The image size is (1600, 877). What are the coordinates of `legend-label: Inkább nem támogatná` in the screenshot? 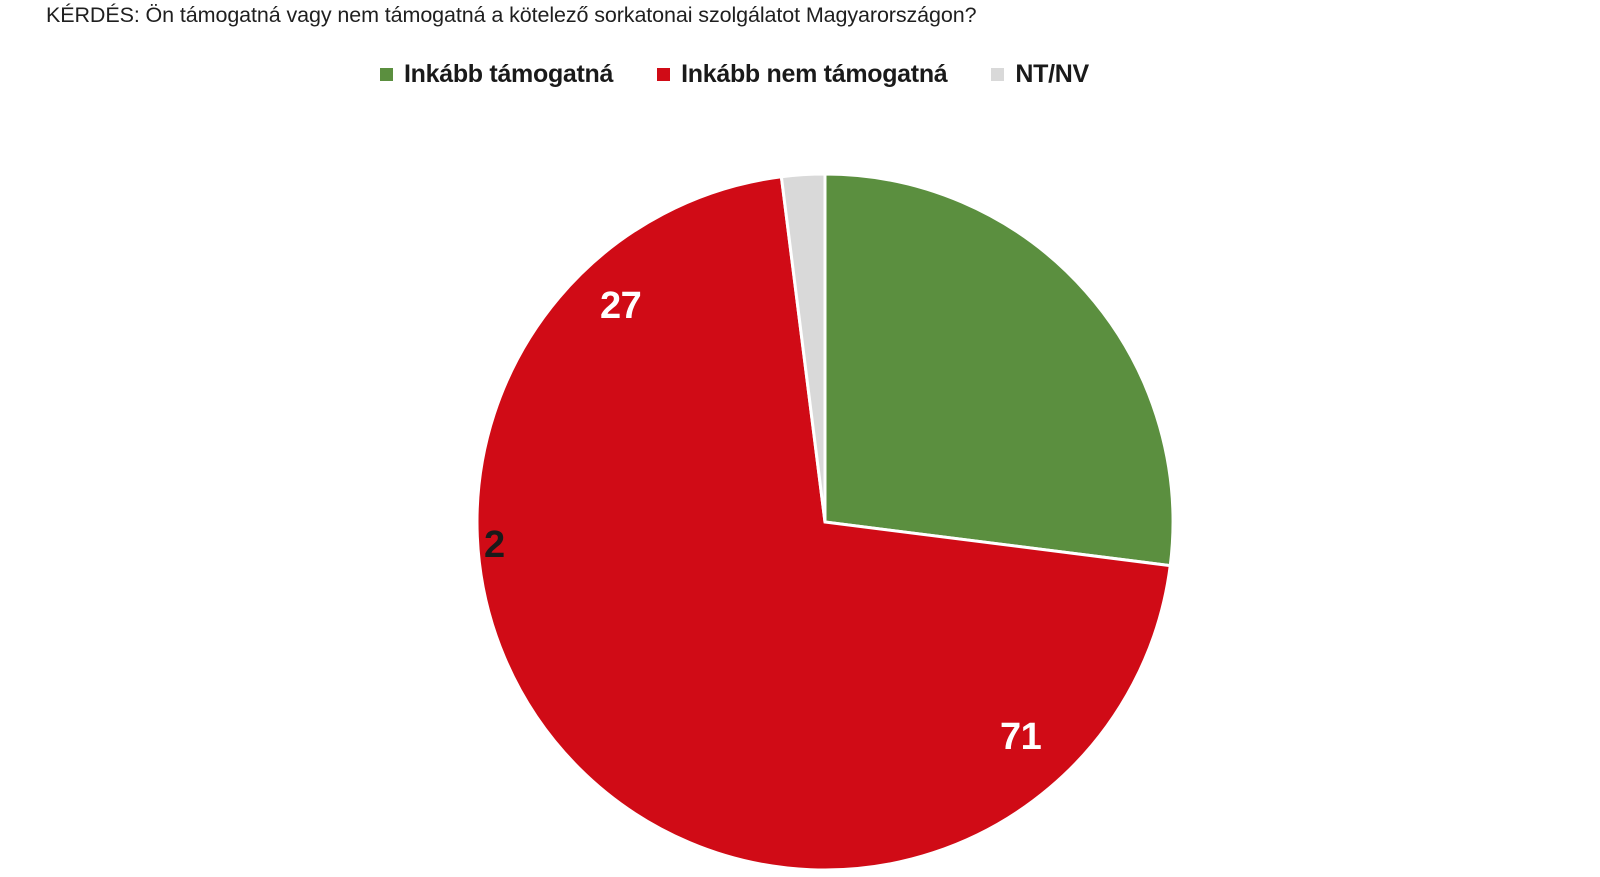 It's located at (814, 74).